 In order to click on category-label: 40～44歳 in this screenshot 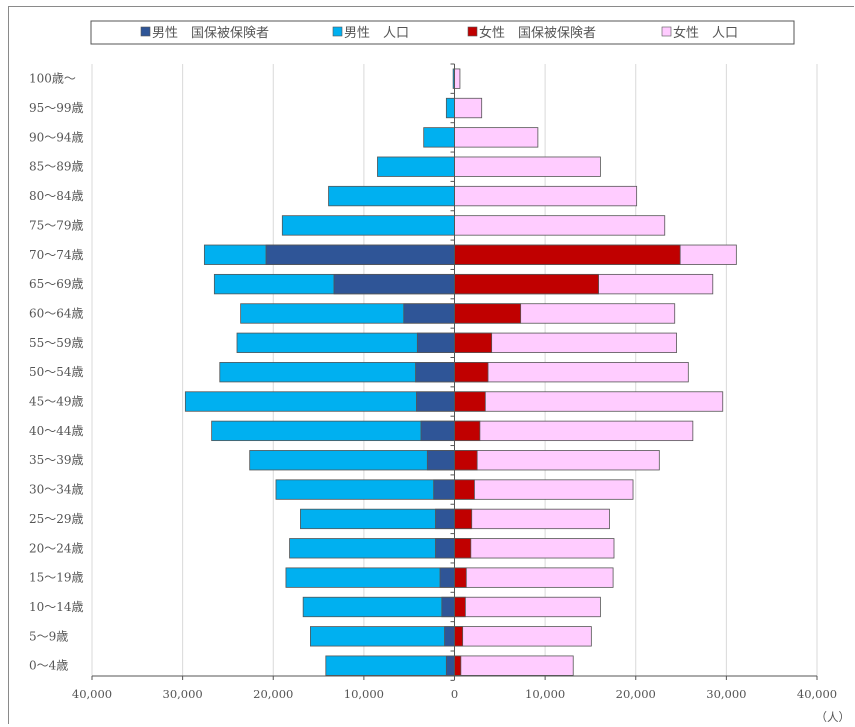, I will do `click(56, 431)`.